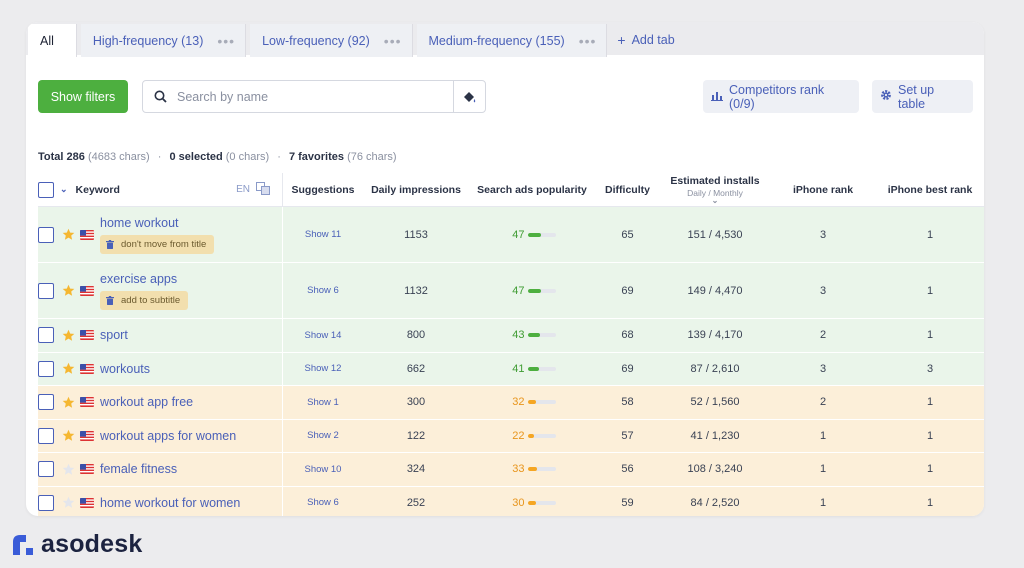 This screenshot has height=568, width=1024. What do you see at coordinates (518, 502) in the screenshot?
I see `popularity-value: 30` at bounding box center [518, 502].